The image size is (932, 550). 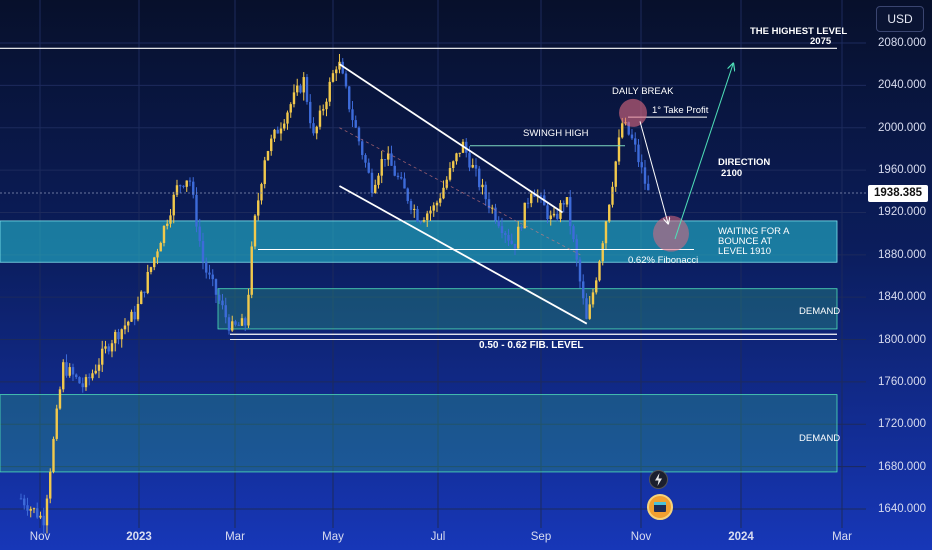 I want to click on x-tick-label: Sep, so click(x=541, y=537).